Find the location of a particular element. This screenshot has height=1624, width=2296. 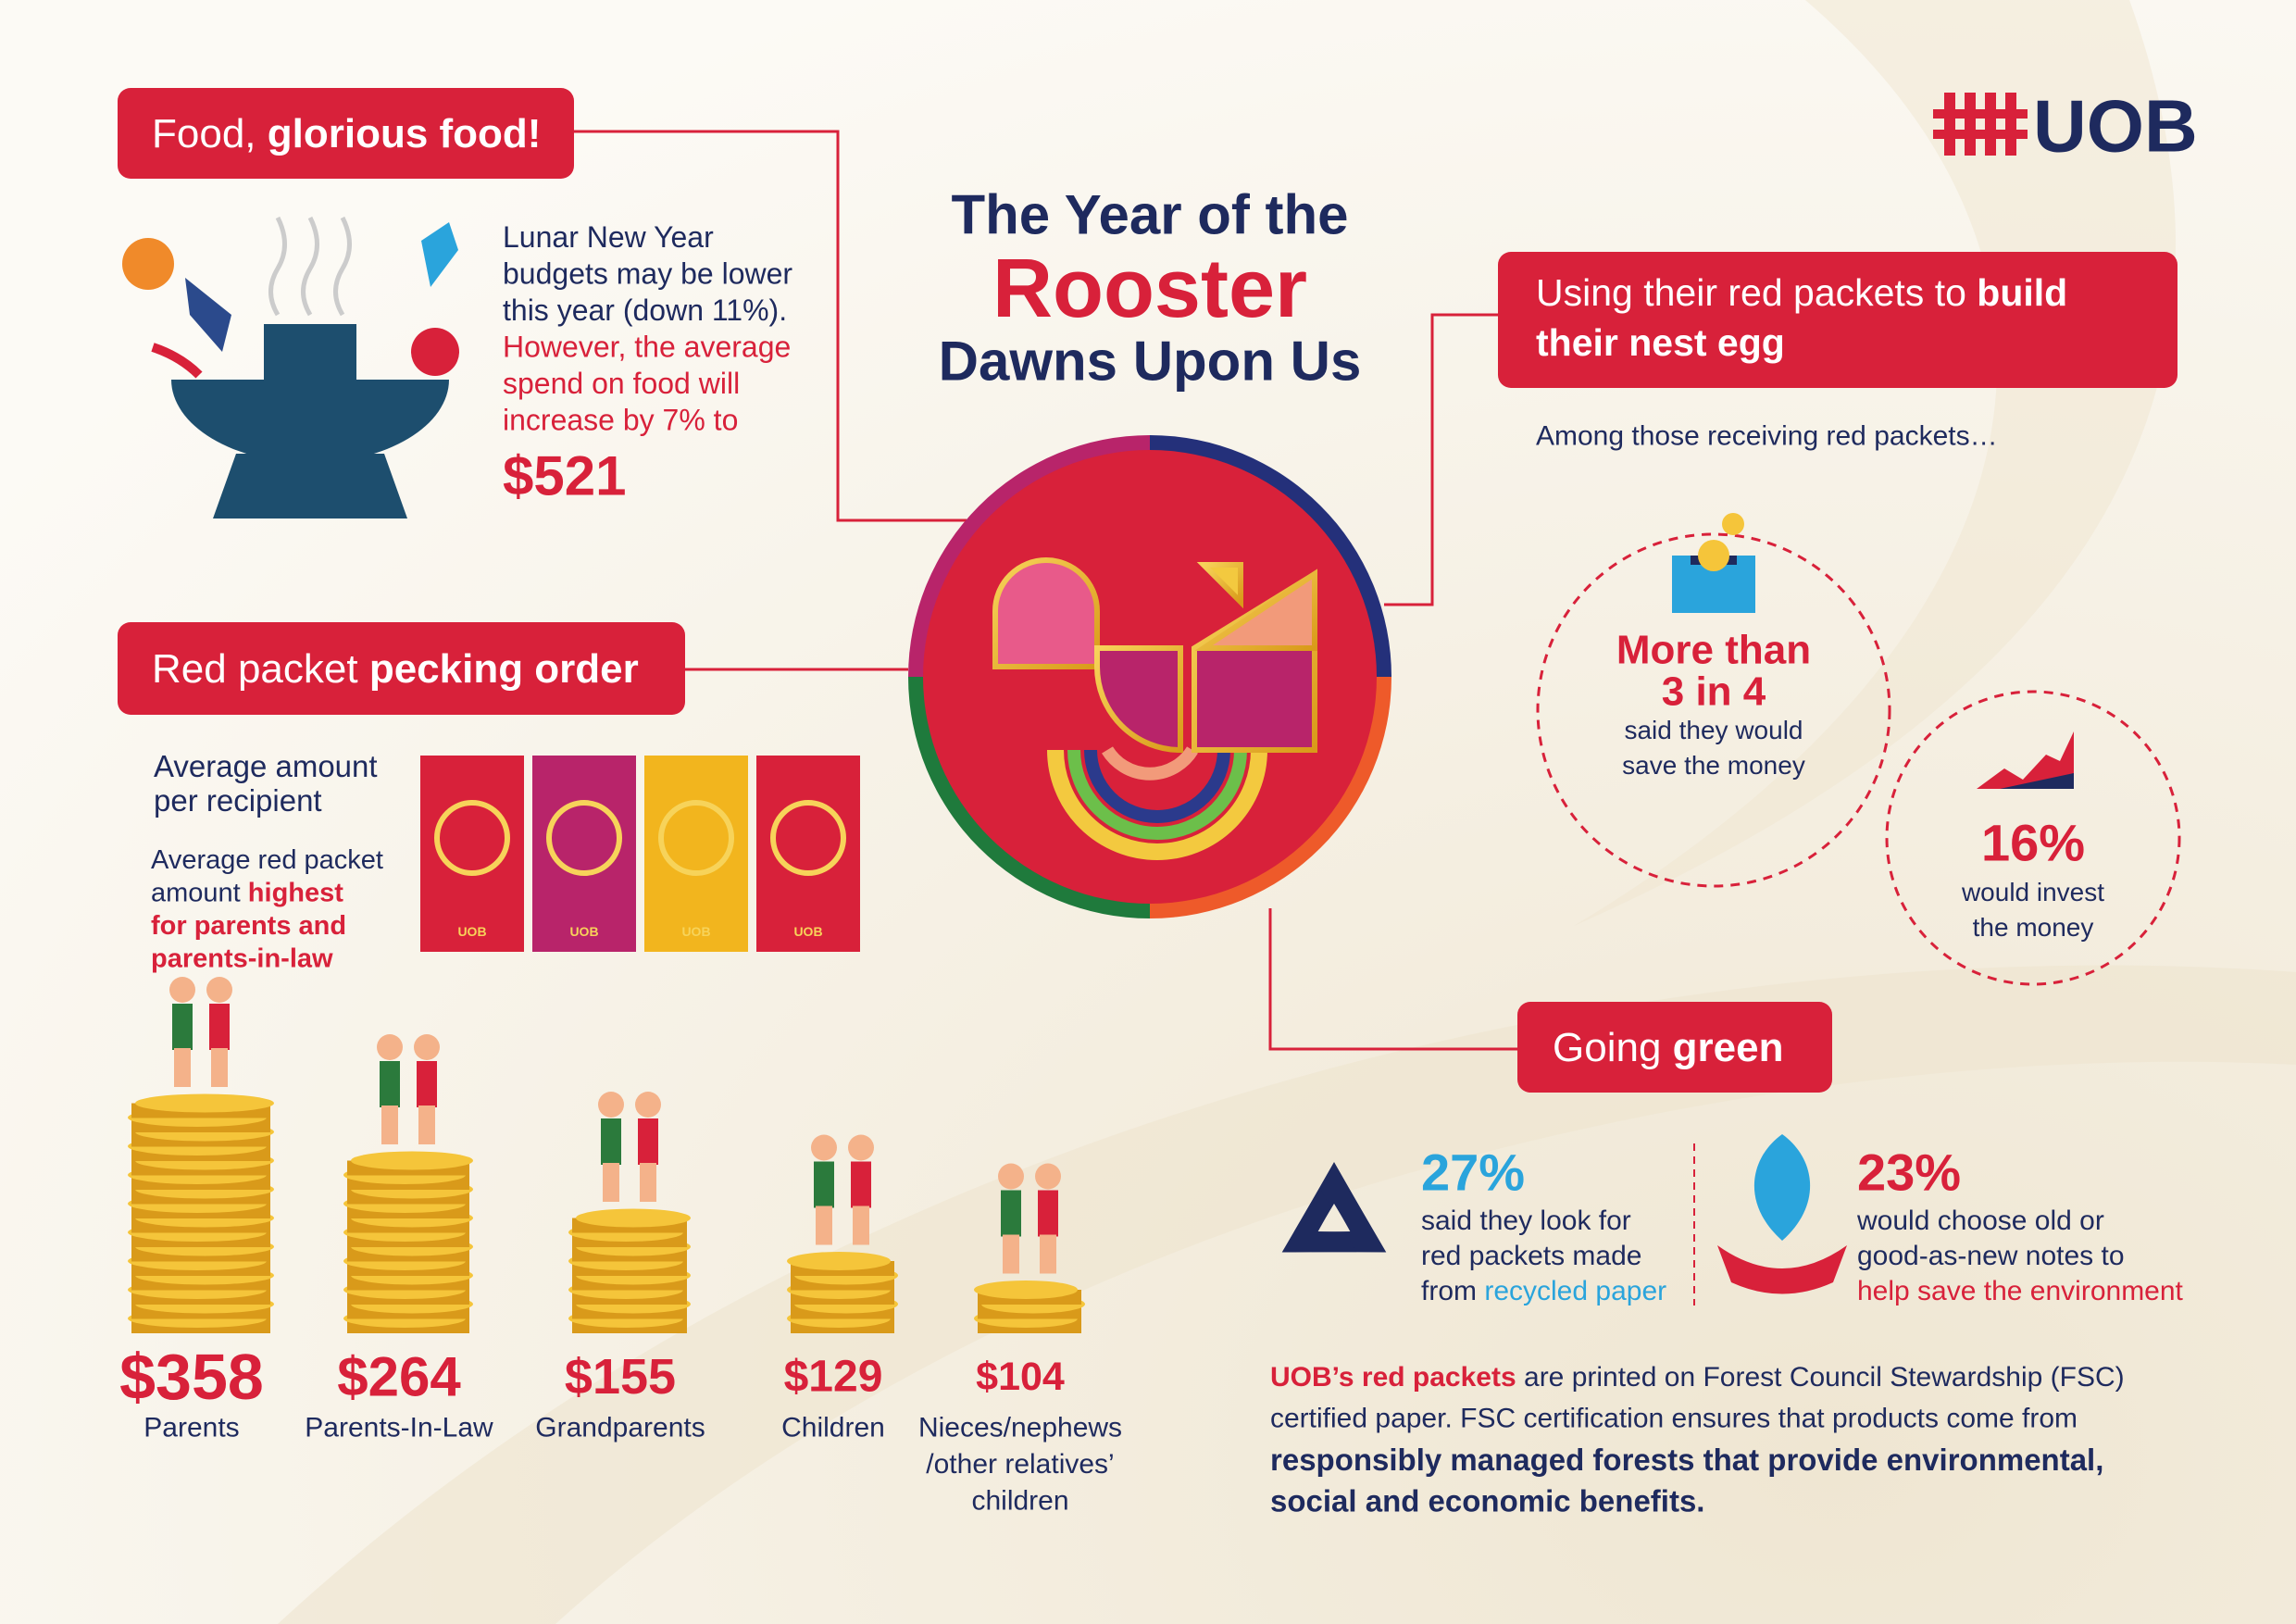

pot is located at coordinates (310, 421).